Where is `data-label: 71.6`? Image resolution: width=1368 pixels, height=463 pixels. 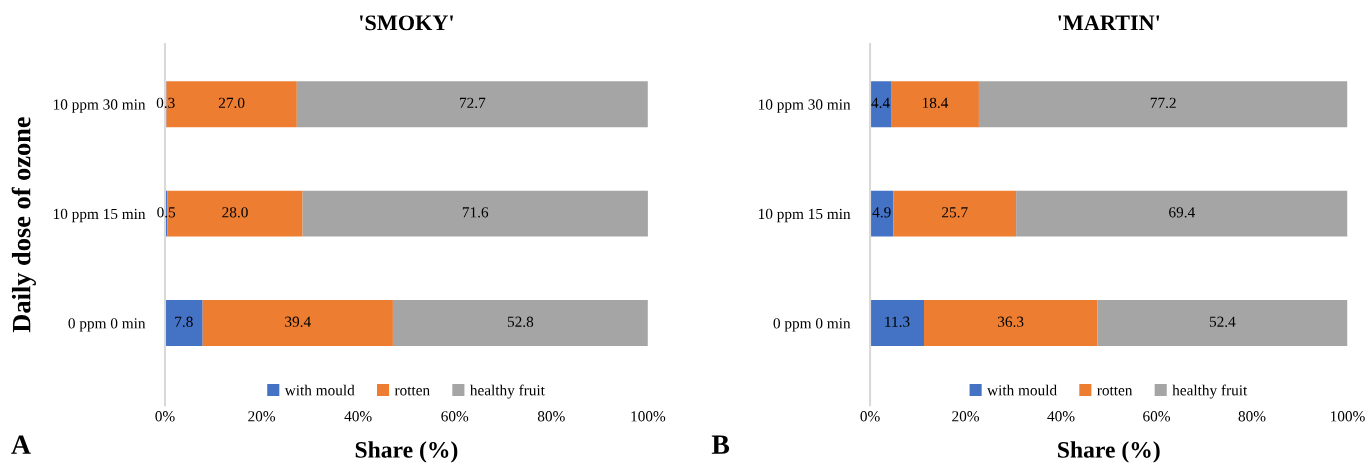 data-label: 71.6 is located at coordinates (475, 212).